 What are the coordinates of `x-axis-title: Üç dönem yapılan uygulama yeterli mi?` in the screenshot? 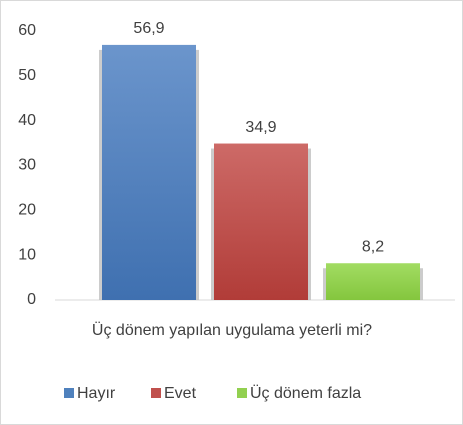 It's located at (232, 330).